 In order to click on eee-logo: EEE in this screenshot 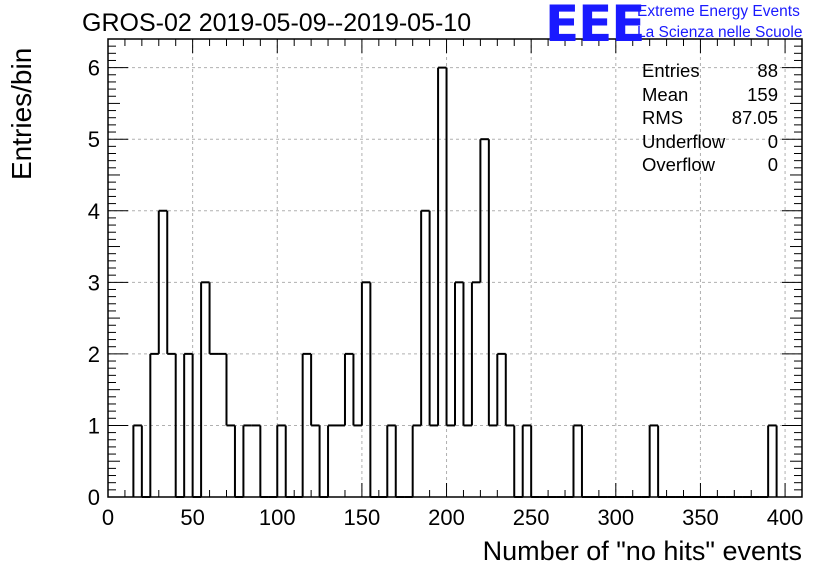, I will do `click(595, 26)`.